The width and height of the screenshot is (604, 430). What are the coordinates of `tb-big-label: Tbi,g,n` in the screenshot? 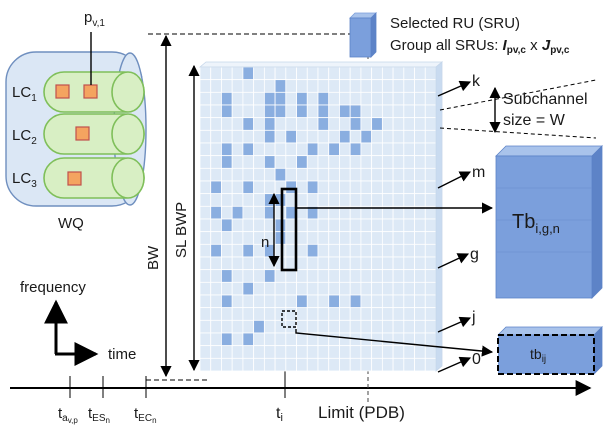 It's located at (536, 223).